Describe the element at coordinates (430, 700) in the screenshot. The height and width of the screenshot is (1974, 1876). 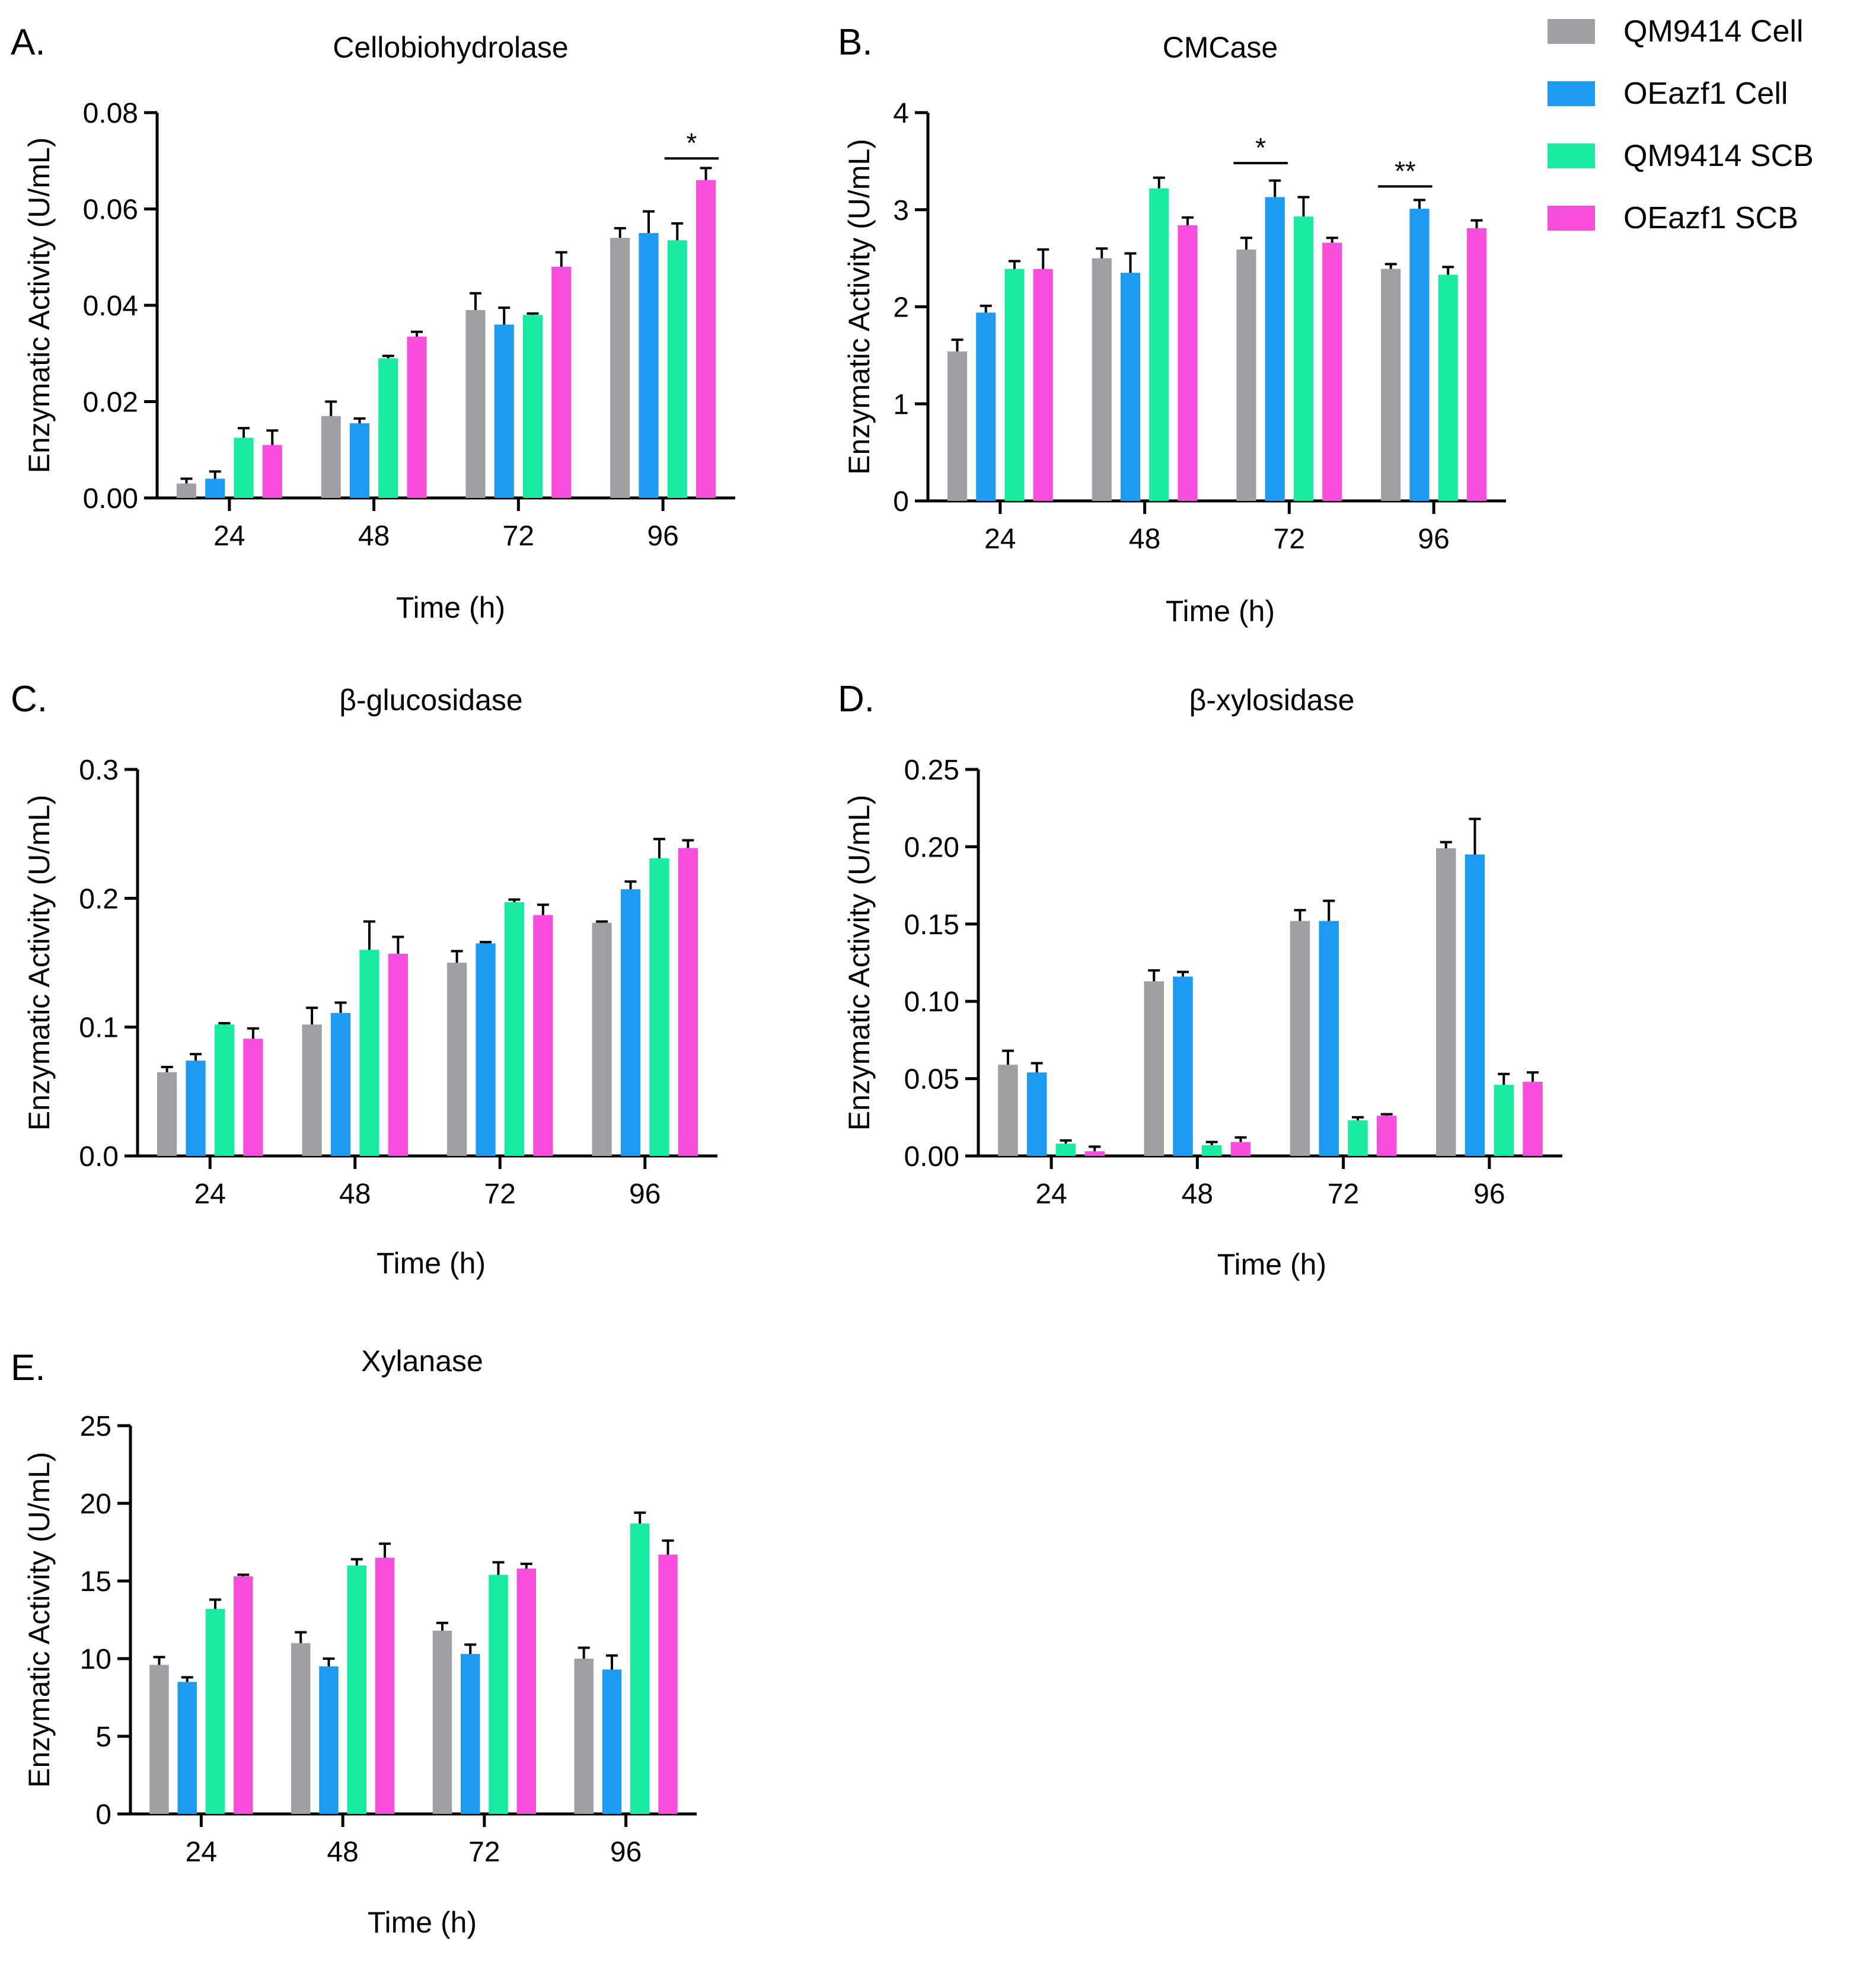
I see `chart-title: β-glucosidase` at that location.